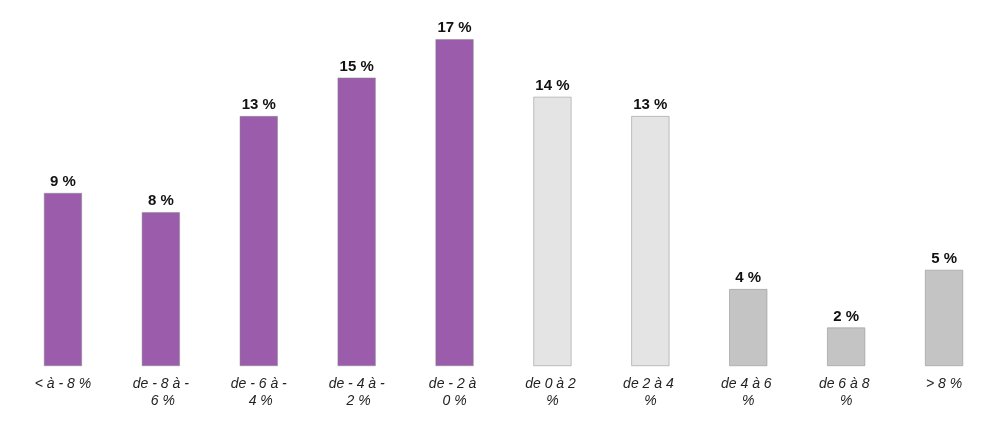  I want to click on x-tick-label: de 0 à 2 %, so click(552, 391).